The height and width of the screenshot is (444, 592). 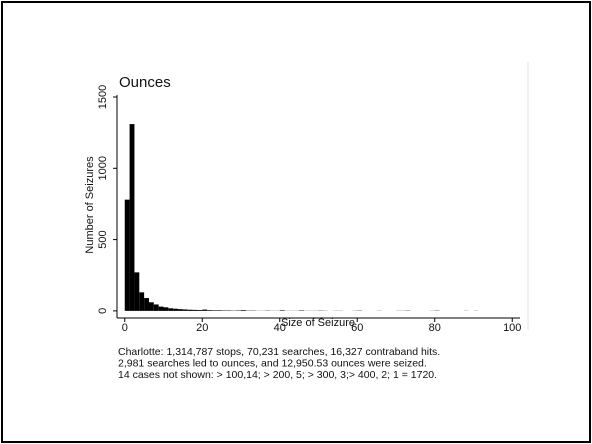 What do you see at coordinates (125, 328) in the screenshot?
I see `x-tick-label: 0` at bounding box center [125, 328].